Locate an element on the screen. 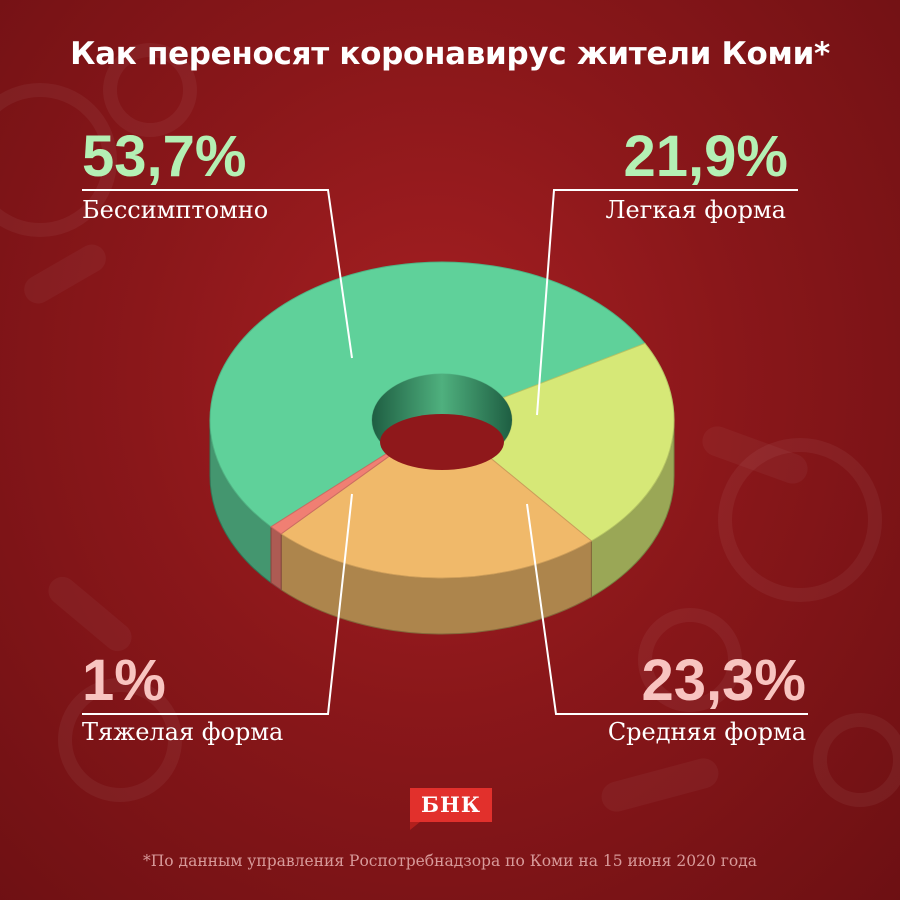  logo-tail-shape is located at coordinates (415, 826).